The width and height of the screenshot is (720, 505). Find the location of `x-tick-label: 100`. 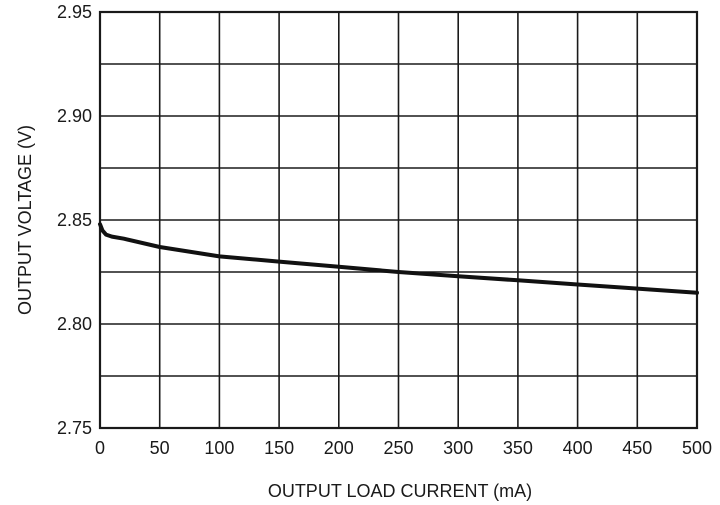

x-tick-label: 100 is located at coordinates (219, 448).